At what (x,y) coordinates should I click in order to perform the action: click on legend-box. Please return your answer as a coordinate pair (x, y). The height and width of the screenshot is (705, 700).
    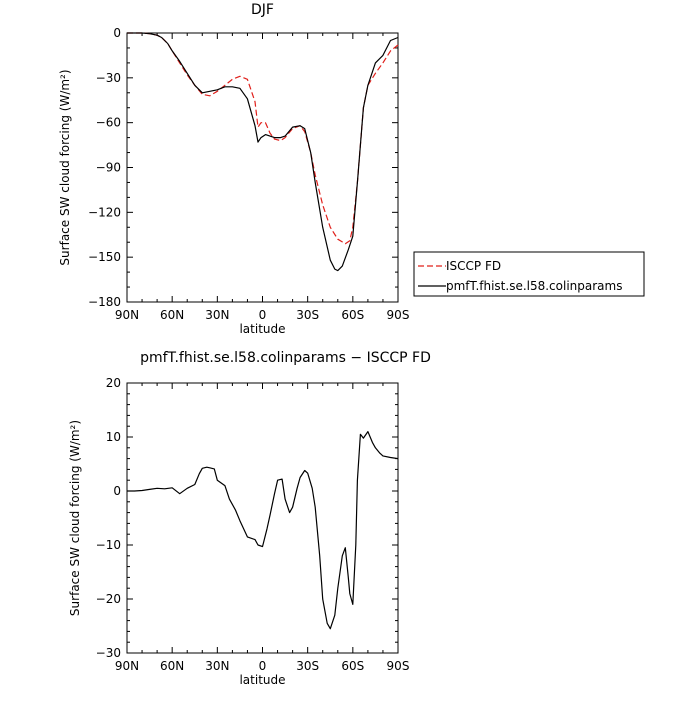
    Looking at the image, I should click on (529, 274).